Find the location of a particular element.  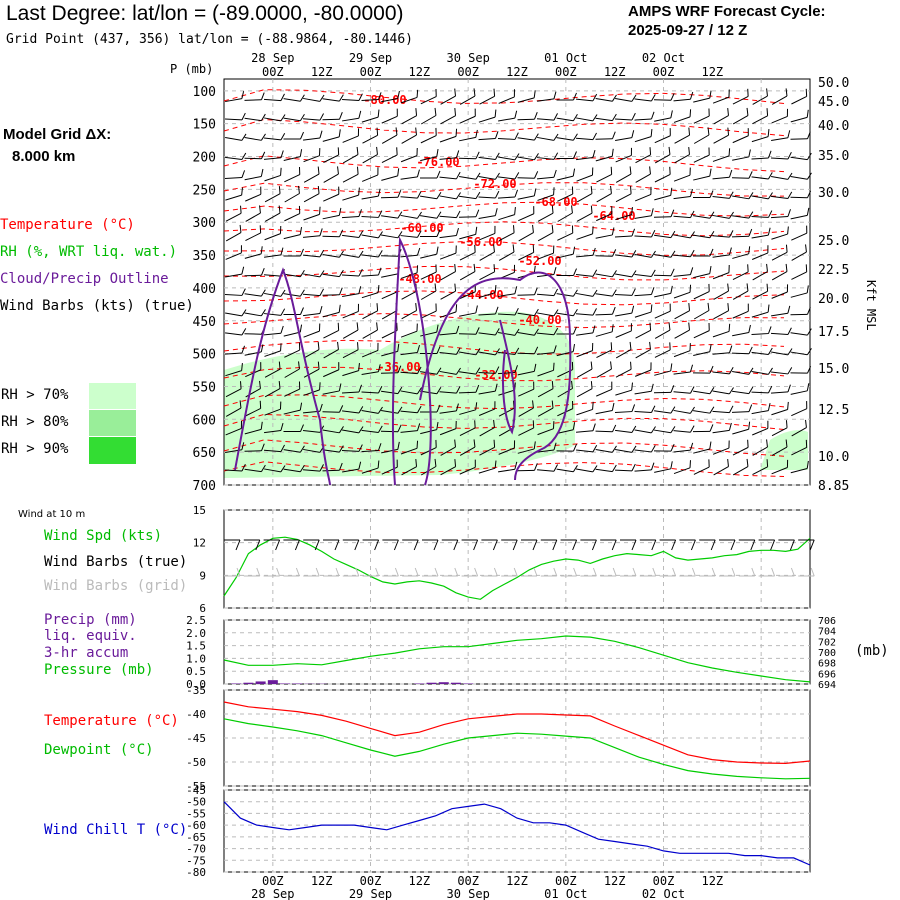

temperature-contour is located at coordinates (504, 209).